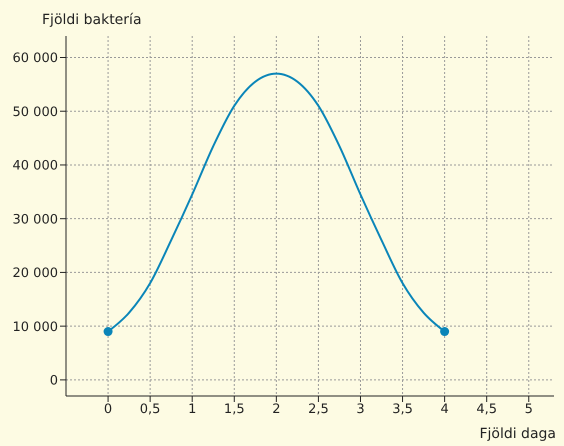  Describe the element at coordinates (276, 410) in the screenshot. I see `x-tick-label: 2` at that location.